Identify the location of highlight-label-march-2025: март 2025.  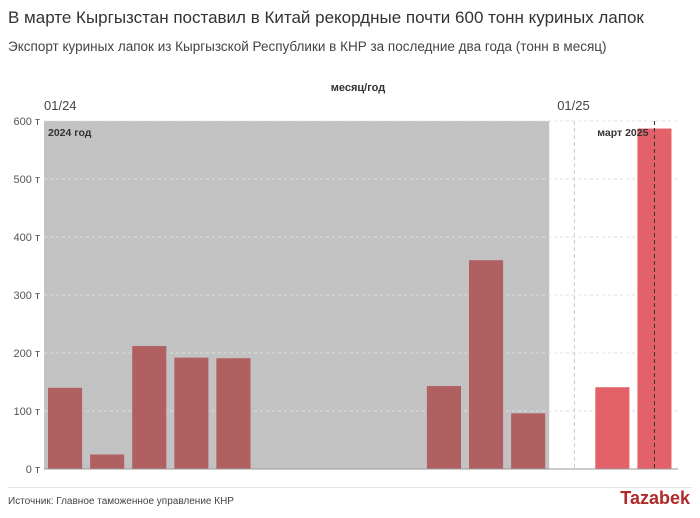
(622, 133).